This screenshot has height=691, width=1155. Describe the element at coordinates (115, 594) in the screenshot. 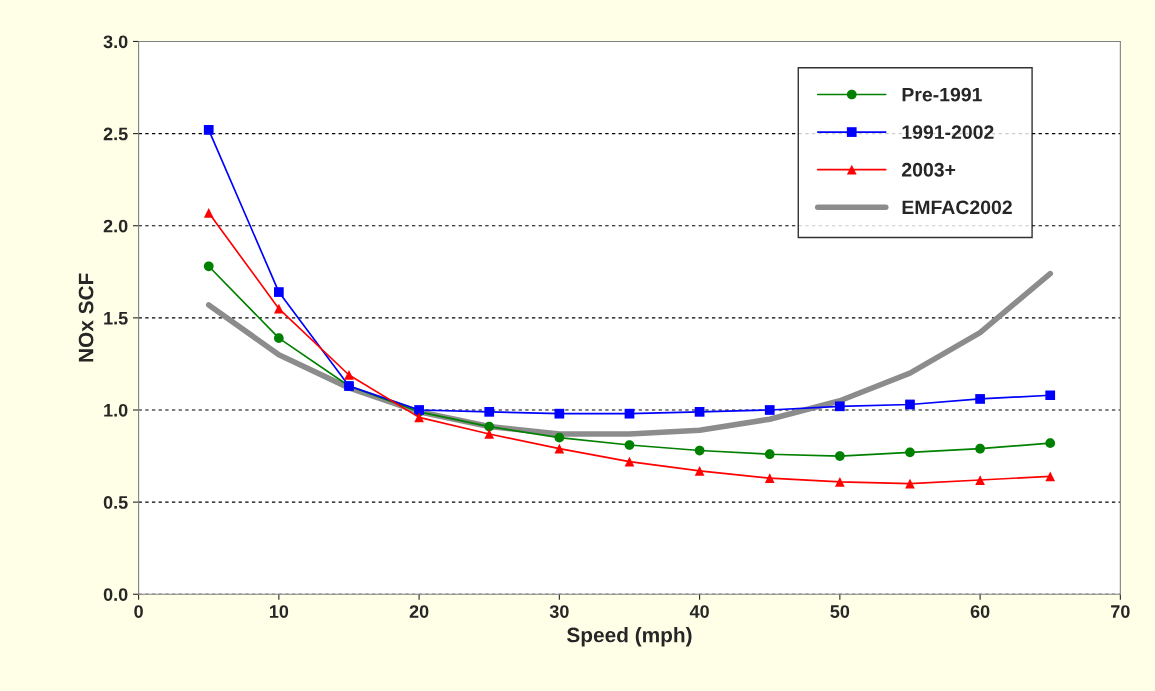

I see `y-tick-label: 0.0` at that location.